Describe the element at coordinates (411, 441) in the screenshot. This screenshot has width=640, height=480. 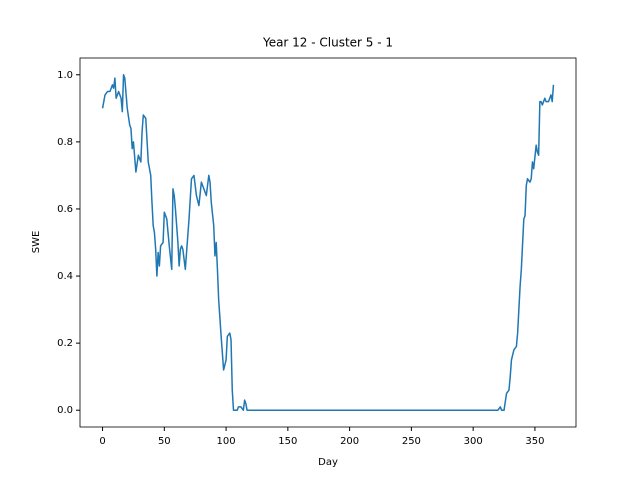
I see `x-tick-label: 250` at that location.